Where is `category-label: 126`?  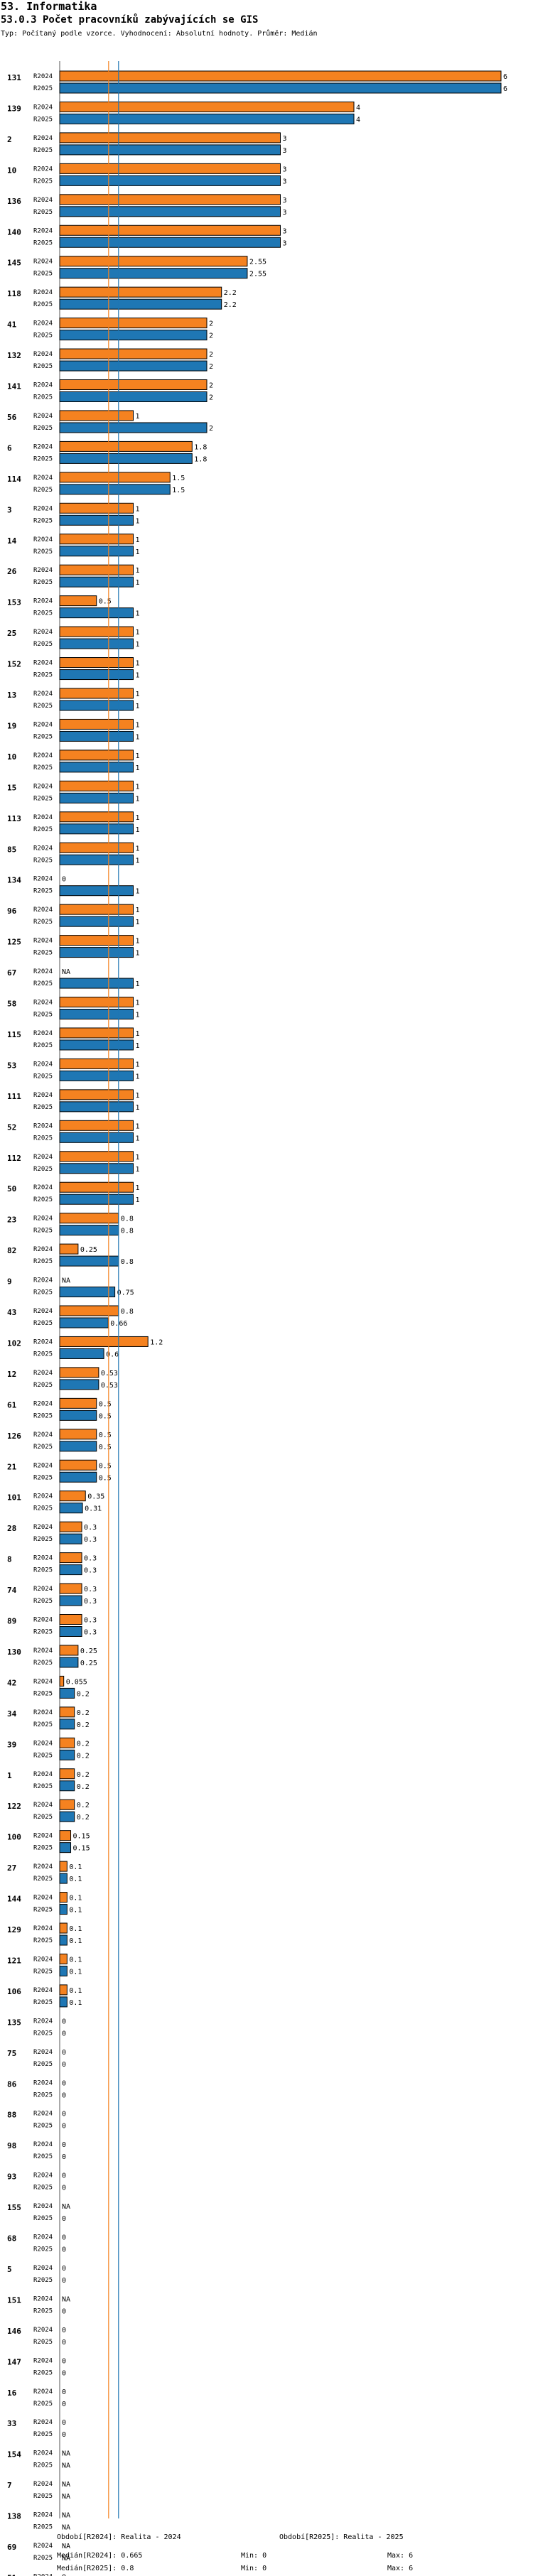
category-label: 126 is located at coordinates (14, 1436).